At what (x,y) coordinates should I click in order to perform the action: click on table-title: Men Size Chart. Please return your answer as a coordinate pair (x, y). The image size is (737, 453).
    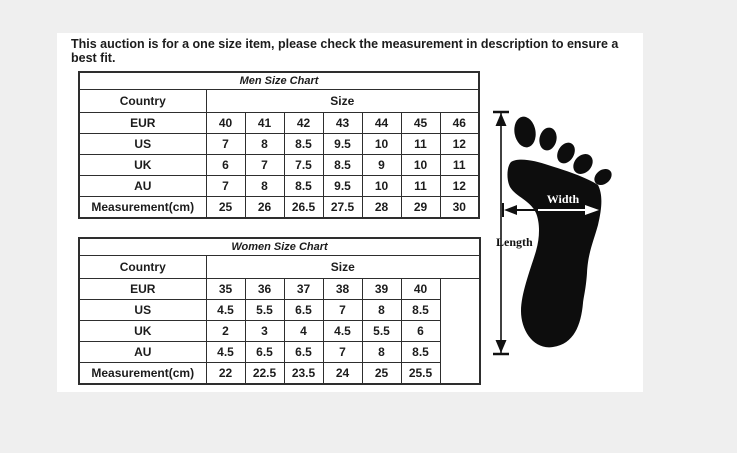
    Looking at the image, I should click on (279, 80).